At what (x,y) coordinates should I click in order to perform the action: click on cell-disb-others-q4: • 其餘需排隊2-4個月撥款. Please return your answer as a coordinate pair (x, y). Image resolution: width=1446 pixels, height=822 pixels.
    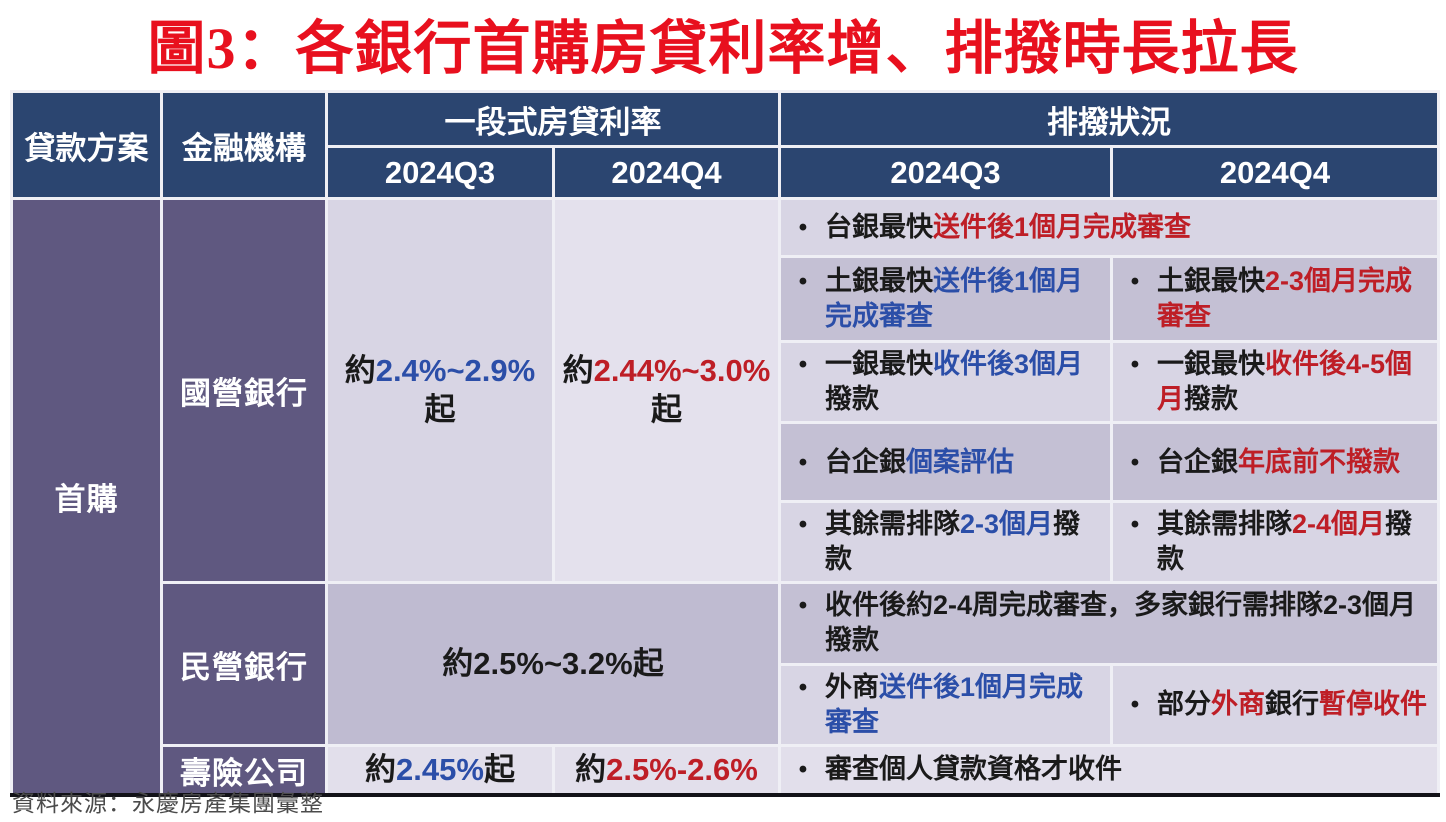
    Looking at the image, I should click on (1275, 542).